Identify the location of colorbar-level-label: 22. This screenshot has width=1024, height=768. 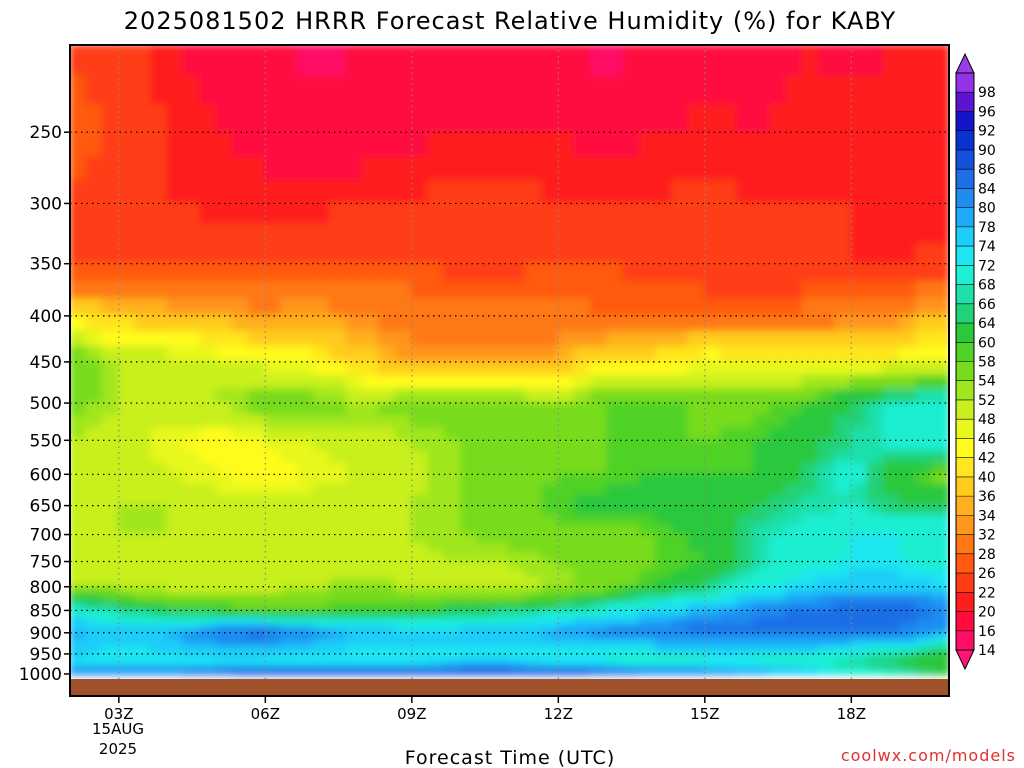
(987, 593).